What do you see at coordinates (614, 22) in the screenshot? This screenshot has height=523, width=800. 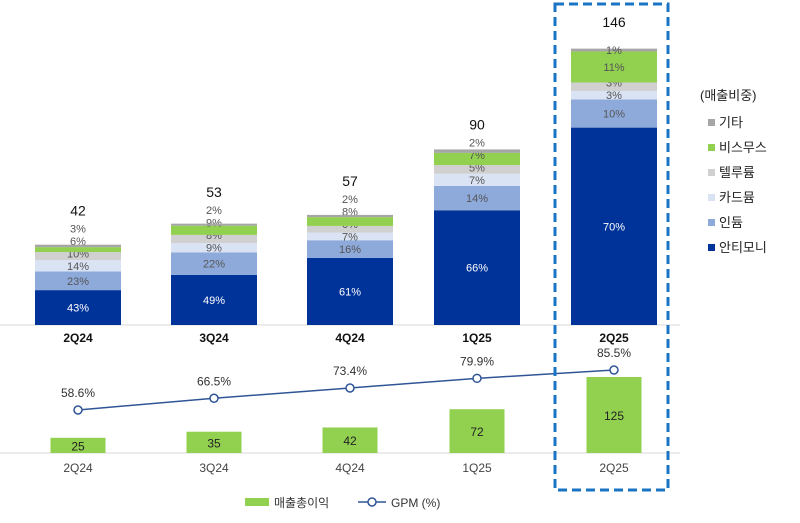 I see `total-label: 146` at bounding box center [614, 22].